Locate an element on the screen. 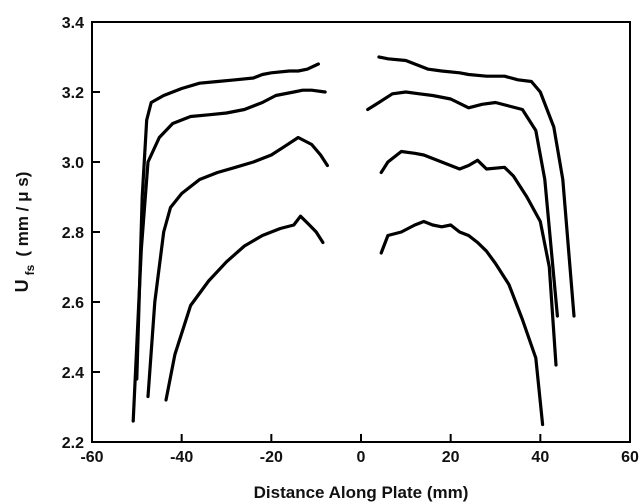 The width and height of the screenshot is (644, 504). series-3-line-left is located at coordinates (237, 267).